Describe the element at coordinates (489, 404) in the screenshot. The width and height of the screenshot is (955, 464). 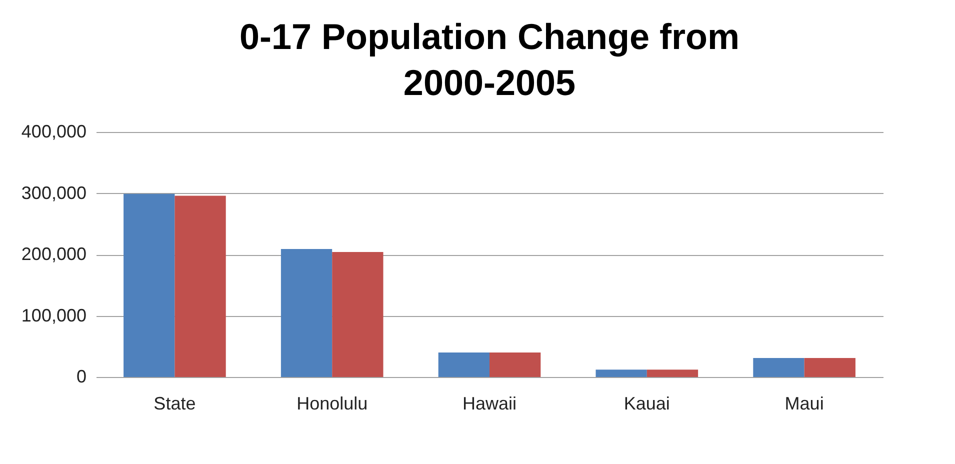
I see `x-tick-label: Hawaii` at that location.